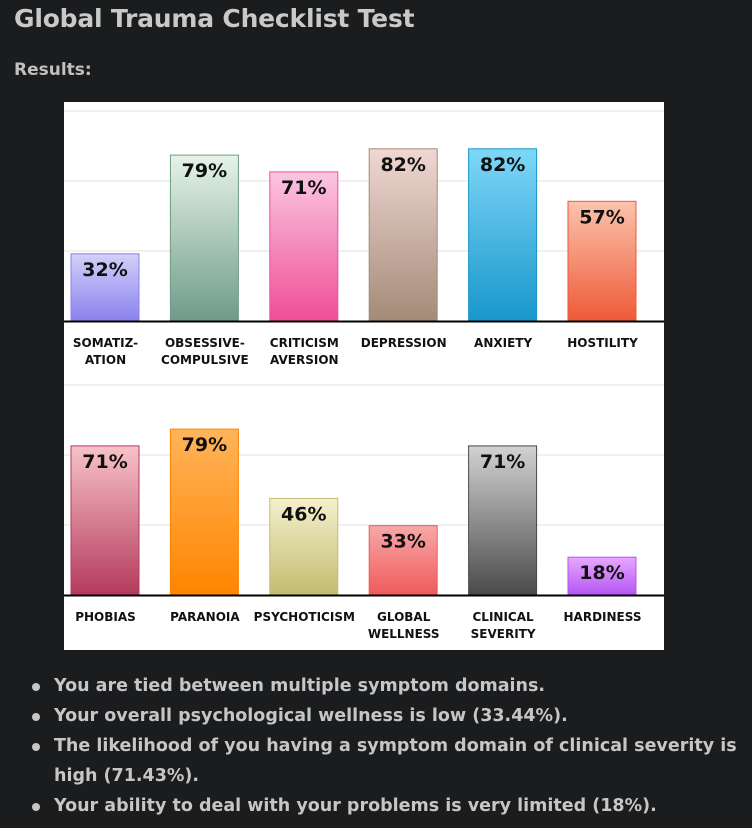 This screenshot has width=752, height=828. I want to click on category-label: PSYCHOTICISM, so click(304, 617).